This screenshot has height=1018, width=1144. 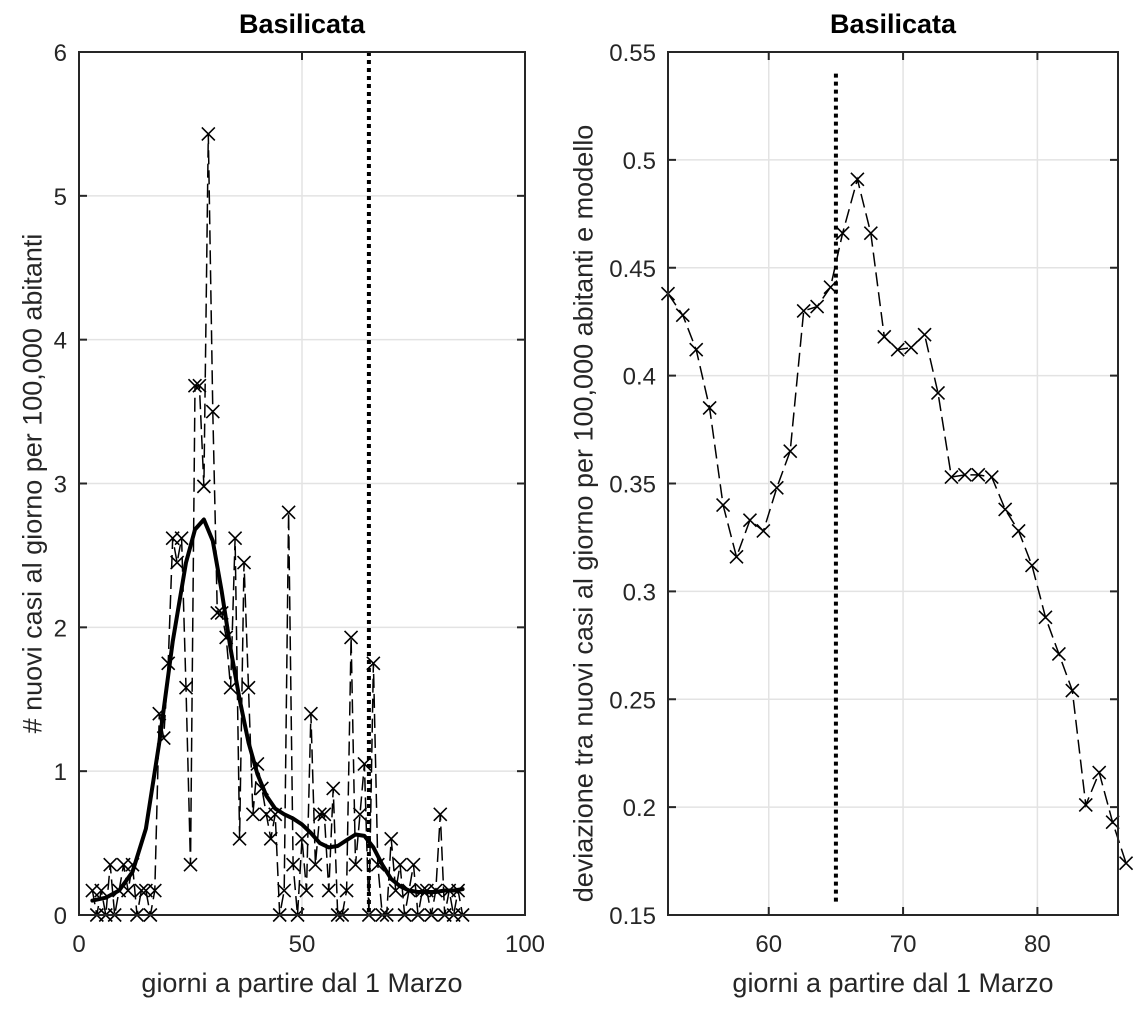 What do you see at coordinates (903, 944) in the screenshot?
I see `x-tick-label: 70` at bounding box center [903, 944].